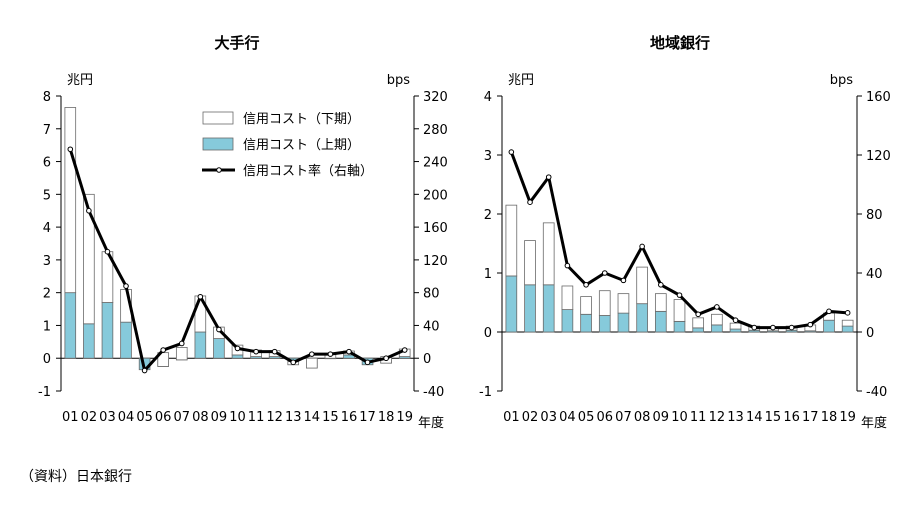  Describe the element at coordinates (76, 477) in the screenshot. I see `source-note: （資料）日本銀行` at that location.